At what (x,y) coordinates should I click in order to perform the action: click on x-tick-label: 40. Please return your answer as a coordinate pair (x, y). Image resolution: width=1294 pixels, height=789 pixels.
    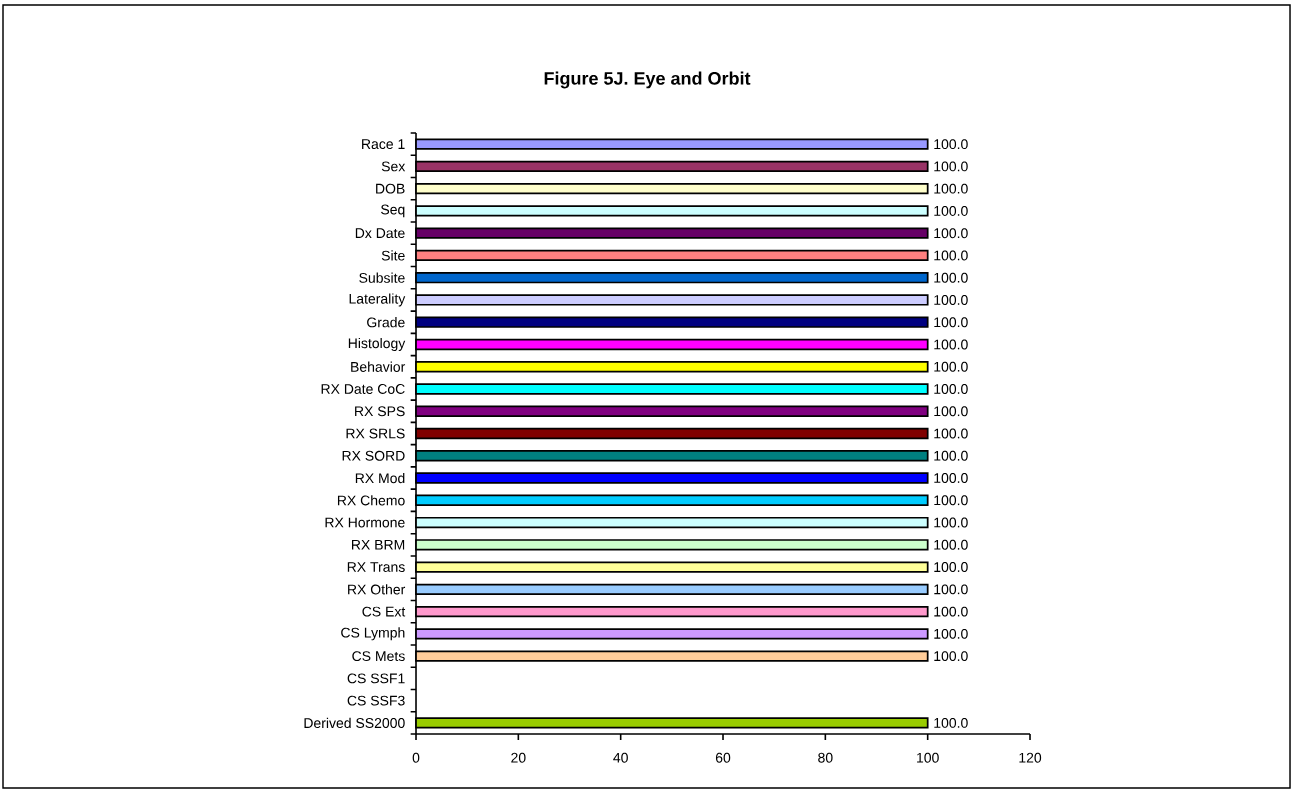
    Looking at the image, I should click on (620, 757).